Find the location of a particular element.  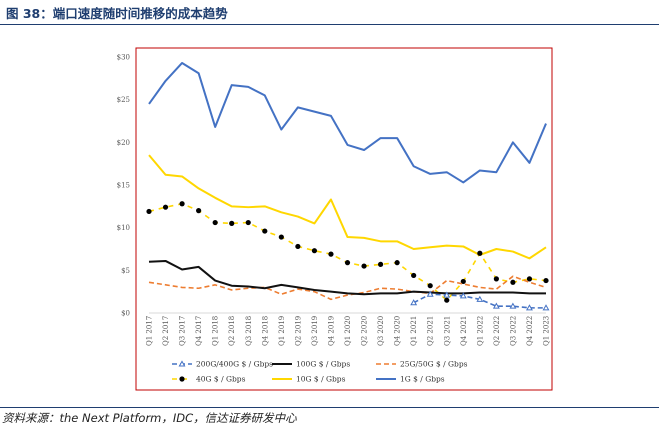

title-rule is located at coordinates (329, 24).